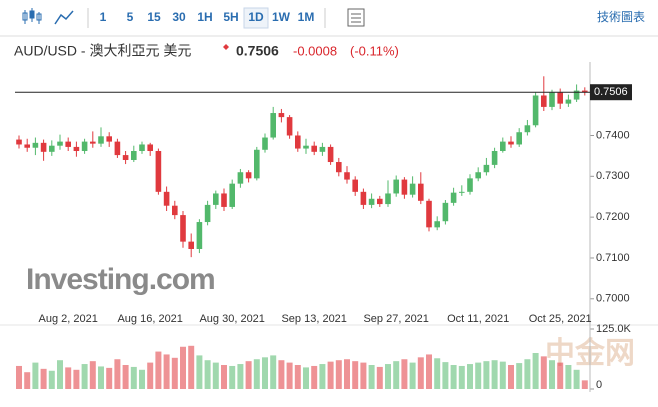  I want to click on interval-button: 5H, so click(230, 17).